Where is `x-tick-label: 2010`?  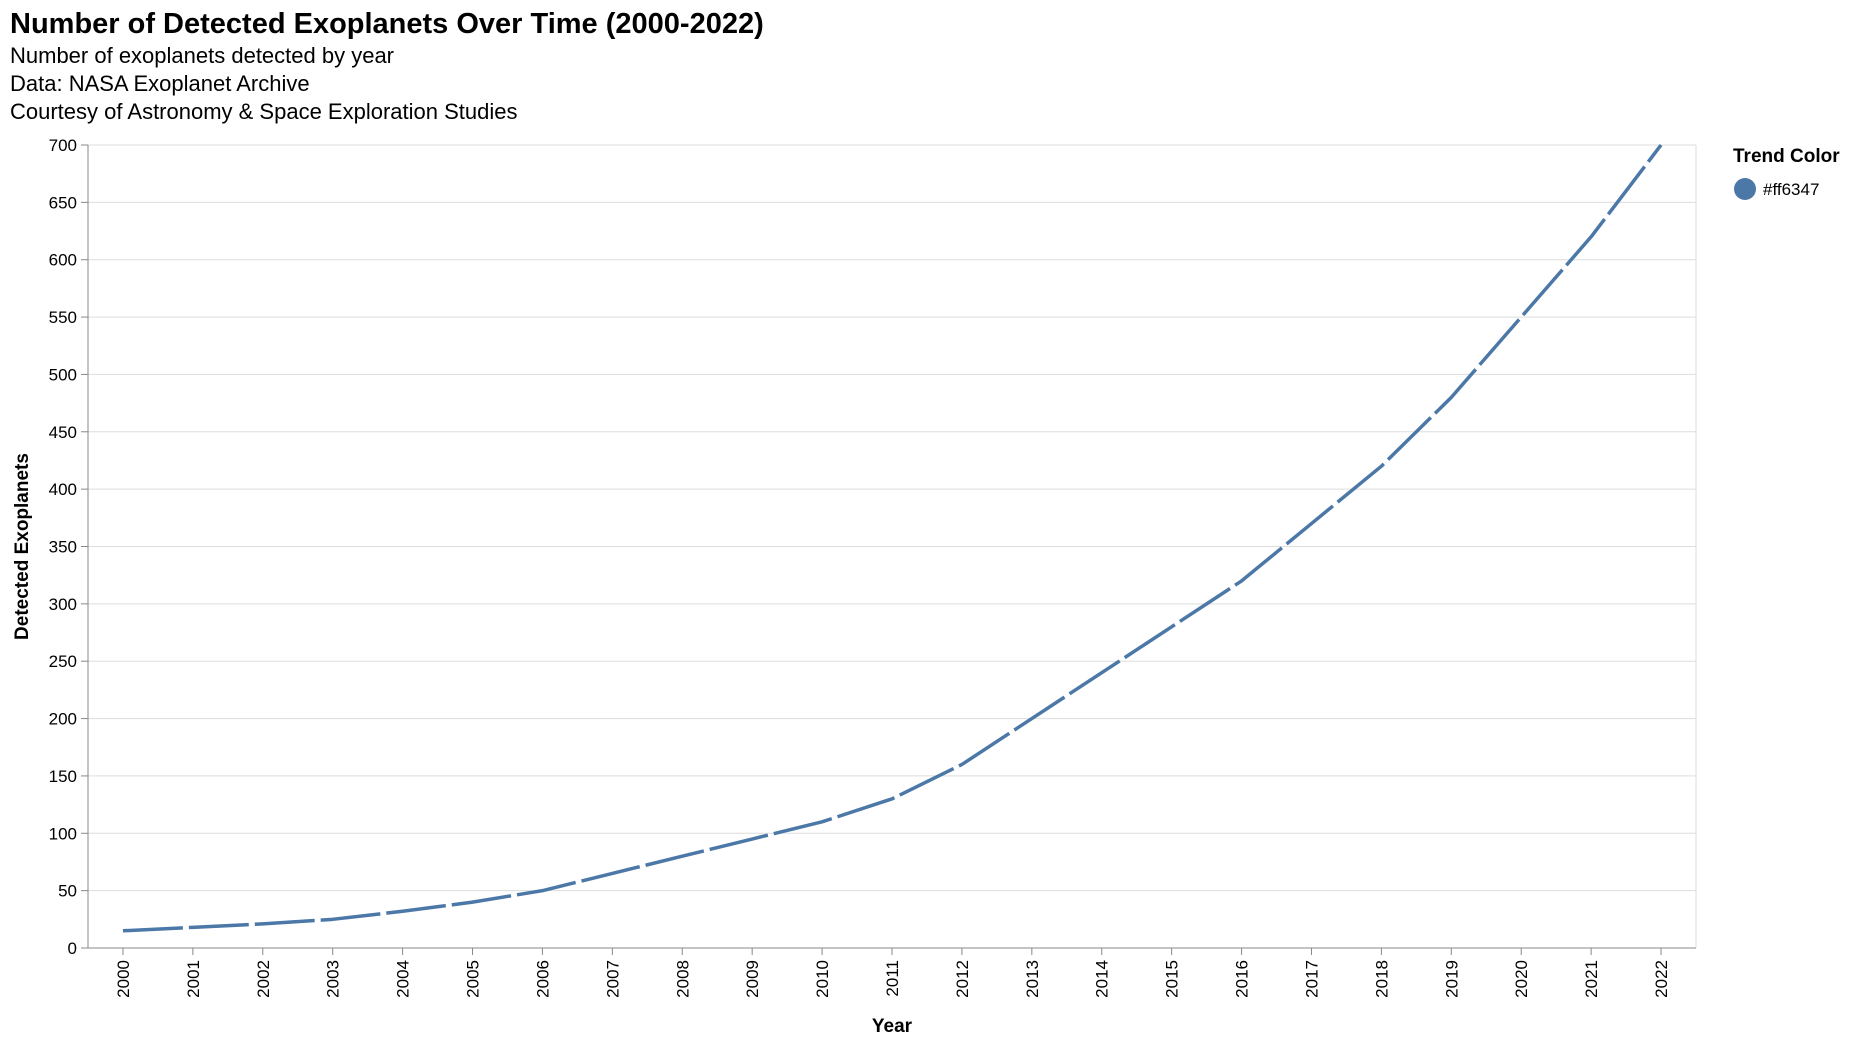 x-tick-label: 2010 is located at coordinates (822, 979).